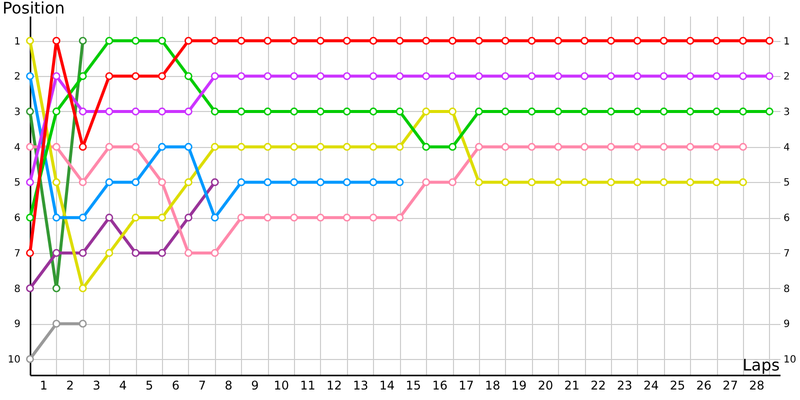  Describe the element at coordinates (14, 360) in the screenshot. I see `y-tick-label: 10` at that location.